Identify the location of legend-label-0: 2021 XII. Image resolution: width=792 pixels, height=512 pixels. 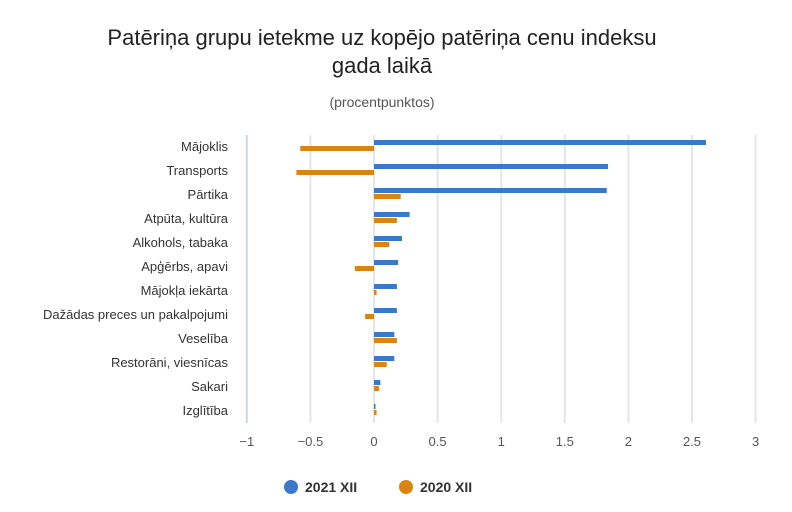
(331, 487).